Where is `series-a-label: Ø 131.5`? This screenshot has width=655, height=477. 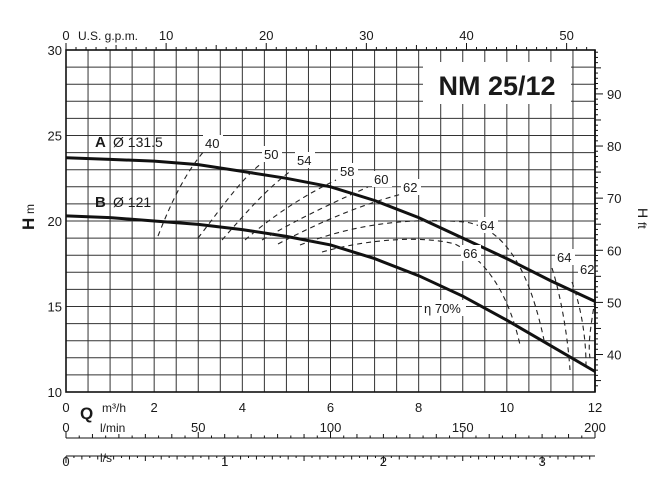
series-a-label: Ø 131.5 is located at coordinates (138, 142).